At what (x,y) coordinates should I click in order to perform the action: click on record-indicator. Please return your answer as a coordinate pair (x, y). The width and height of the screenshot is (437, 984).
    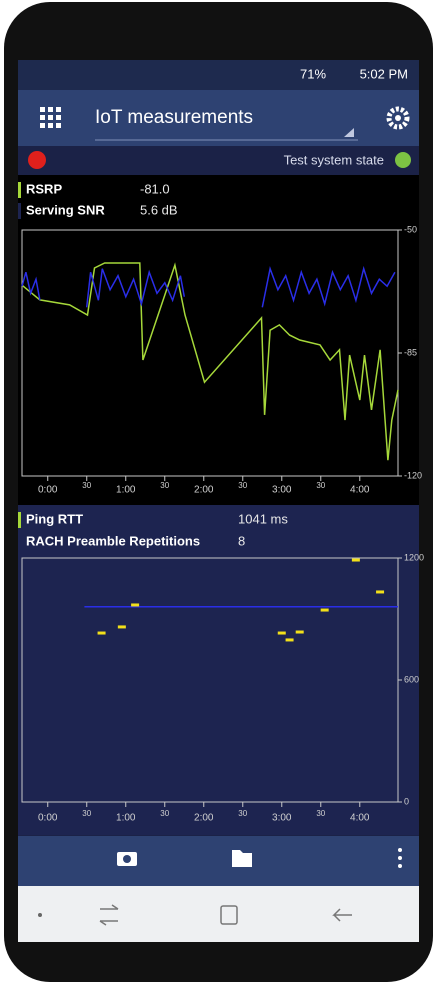
    Looking at the image, I should click on (37, 160).